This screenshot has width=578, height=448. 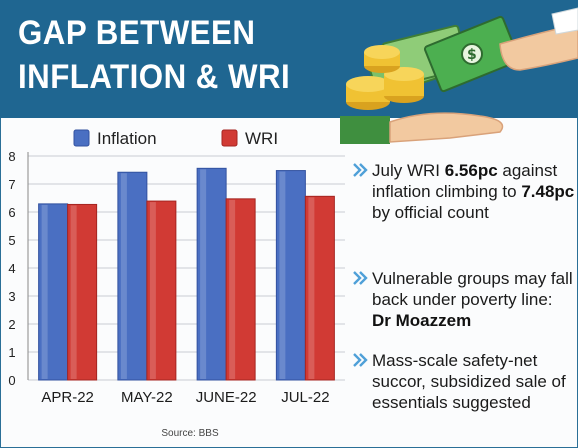 What do you see at coordinates (226, 397) in the screenshot?
I see `x-tick-label: JUNE-22` at bounding box center [226, 397].